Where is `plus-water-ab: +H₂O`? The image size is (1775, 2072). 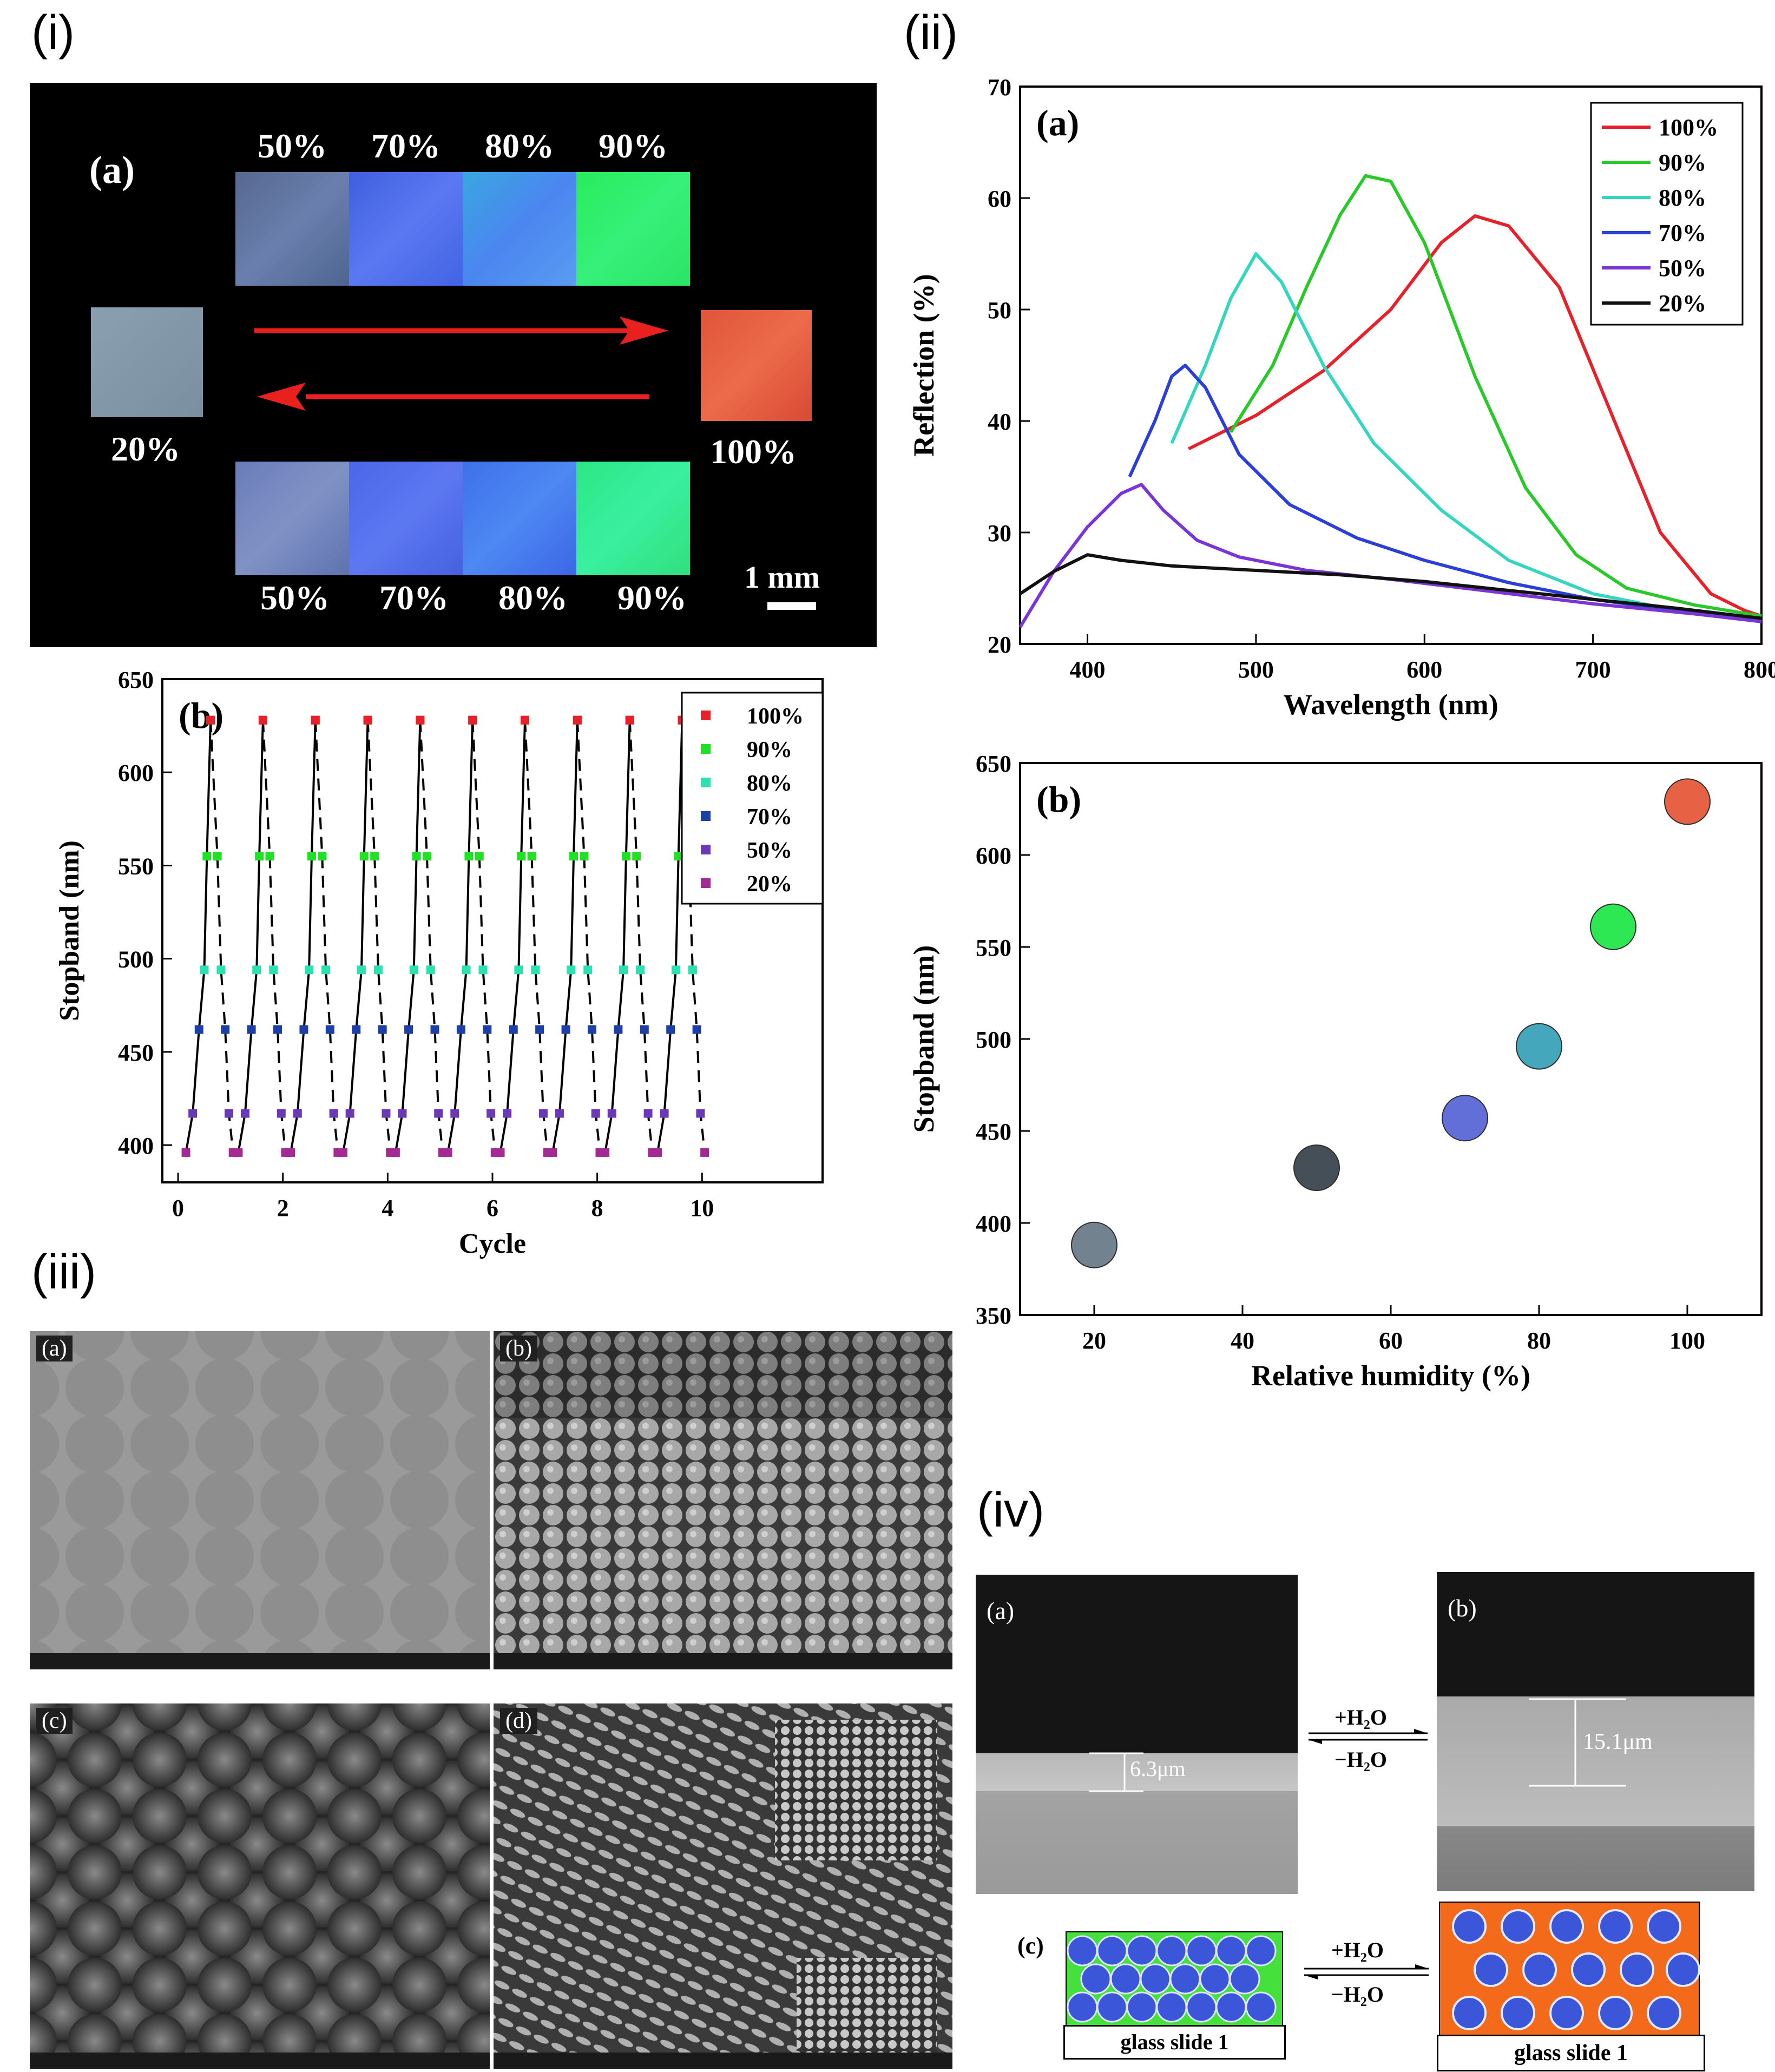 plus-water-ab: +H₂O is located at coordinates (1361, 1717).